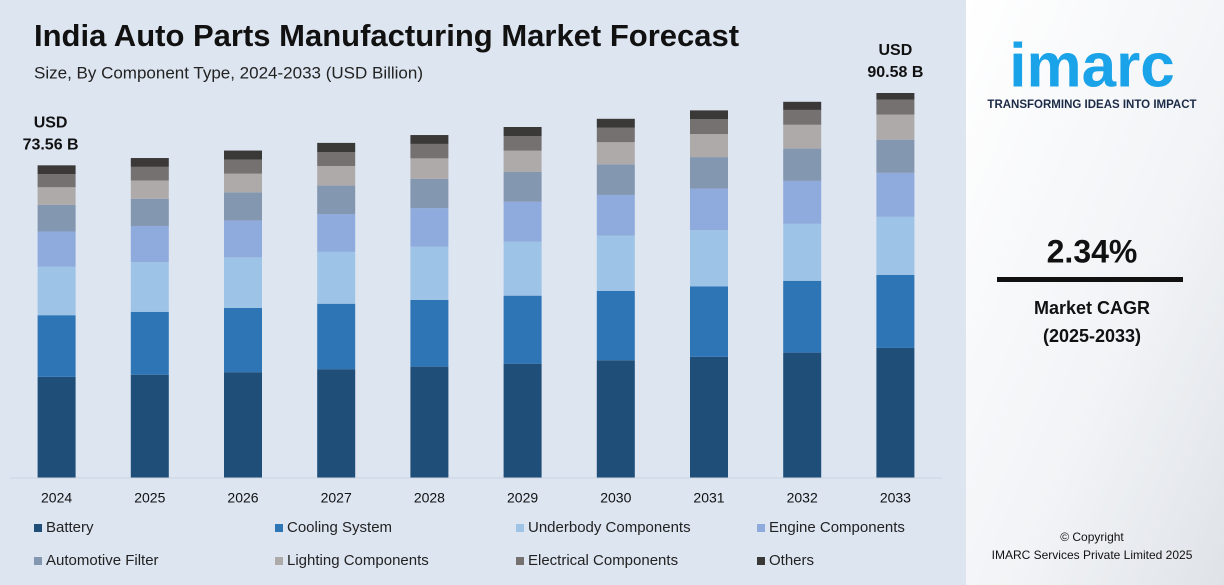  Describe the element at coordinates (339, 527) in the screenshot. I see `legend-label: Cooling System` at that location.